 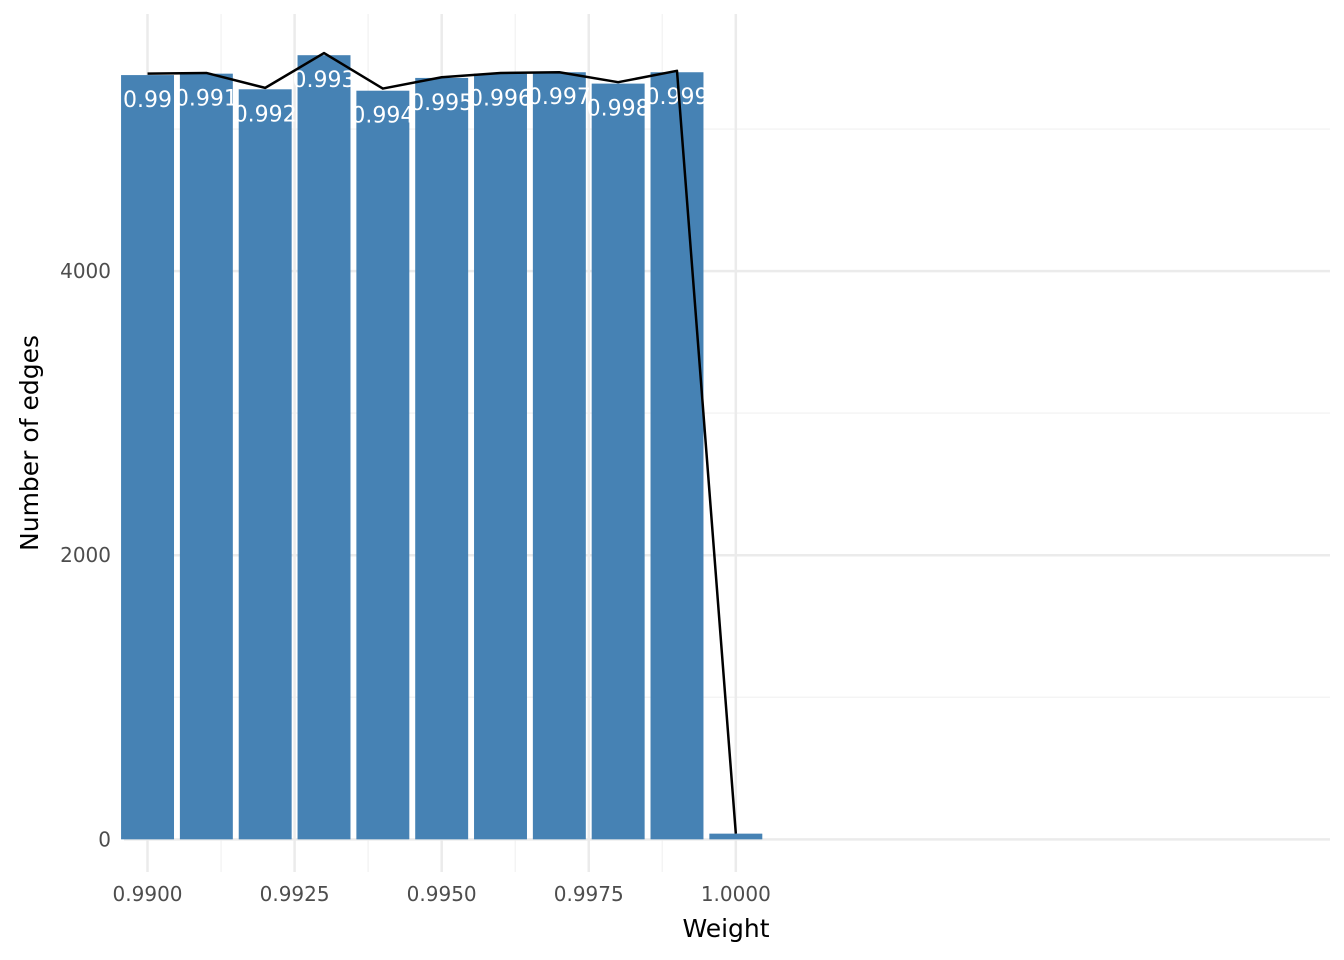 What do you see at coordinates (324, 80) in the screenshot?
I see `bar-value-label: 0.993` at bounding box center [324, 80].